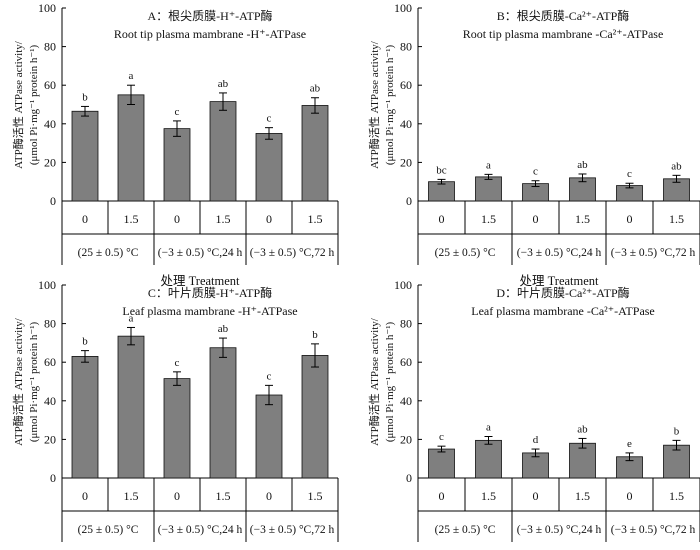 The height and width of the screenshot is (550, 700). Describe the element at coordinates (210, 34) in the screenshot. I see `panel-subtitle: Root tip plasma mambrane -H⁺-ATPase` at that location.